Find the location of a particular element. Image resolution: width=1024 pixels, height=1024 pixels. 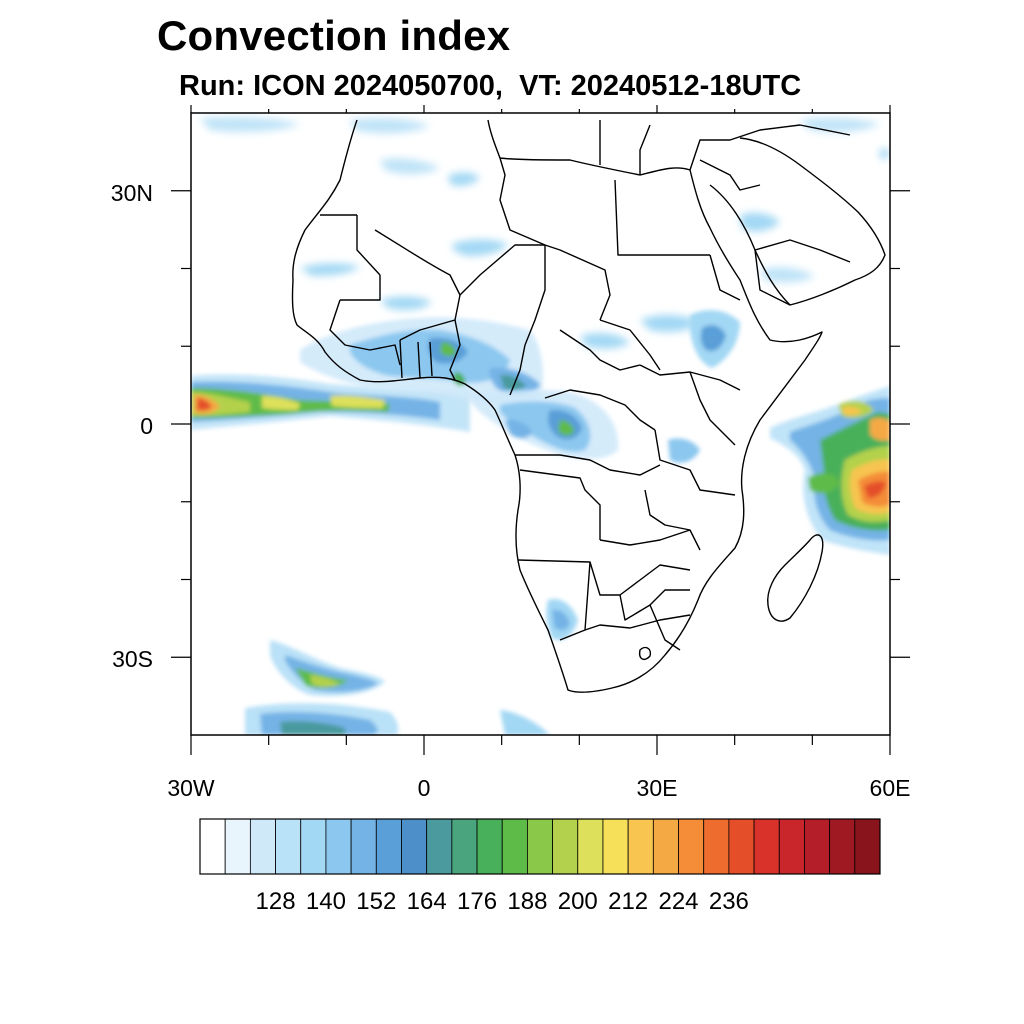

lat-label-0: 0 is located at coordinates (146, 426).